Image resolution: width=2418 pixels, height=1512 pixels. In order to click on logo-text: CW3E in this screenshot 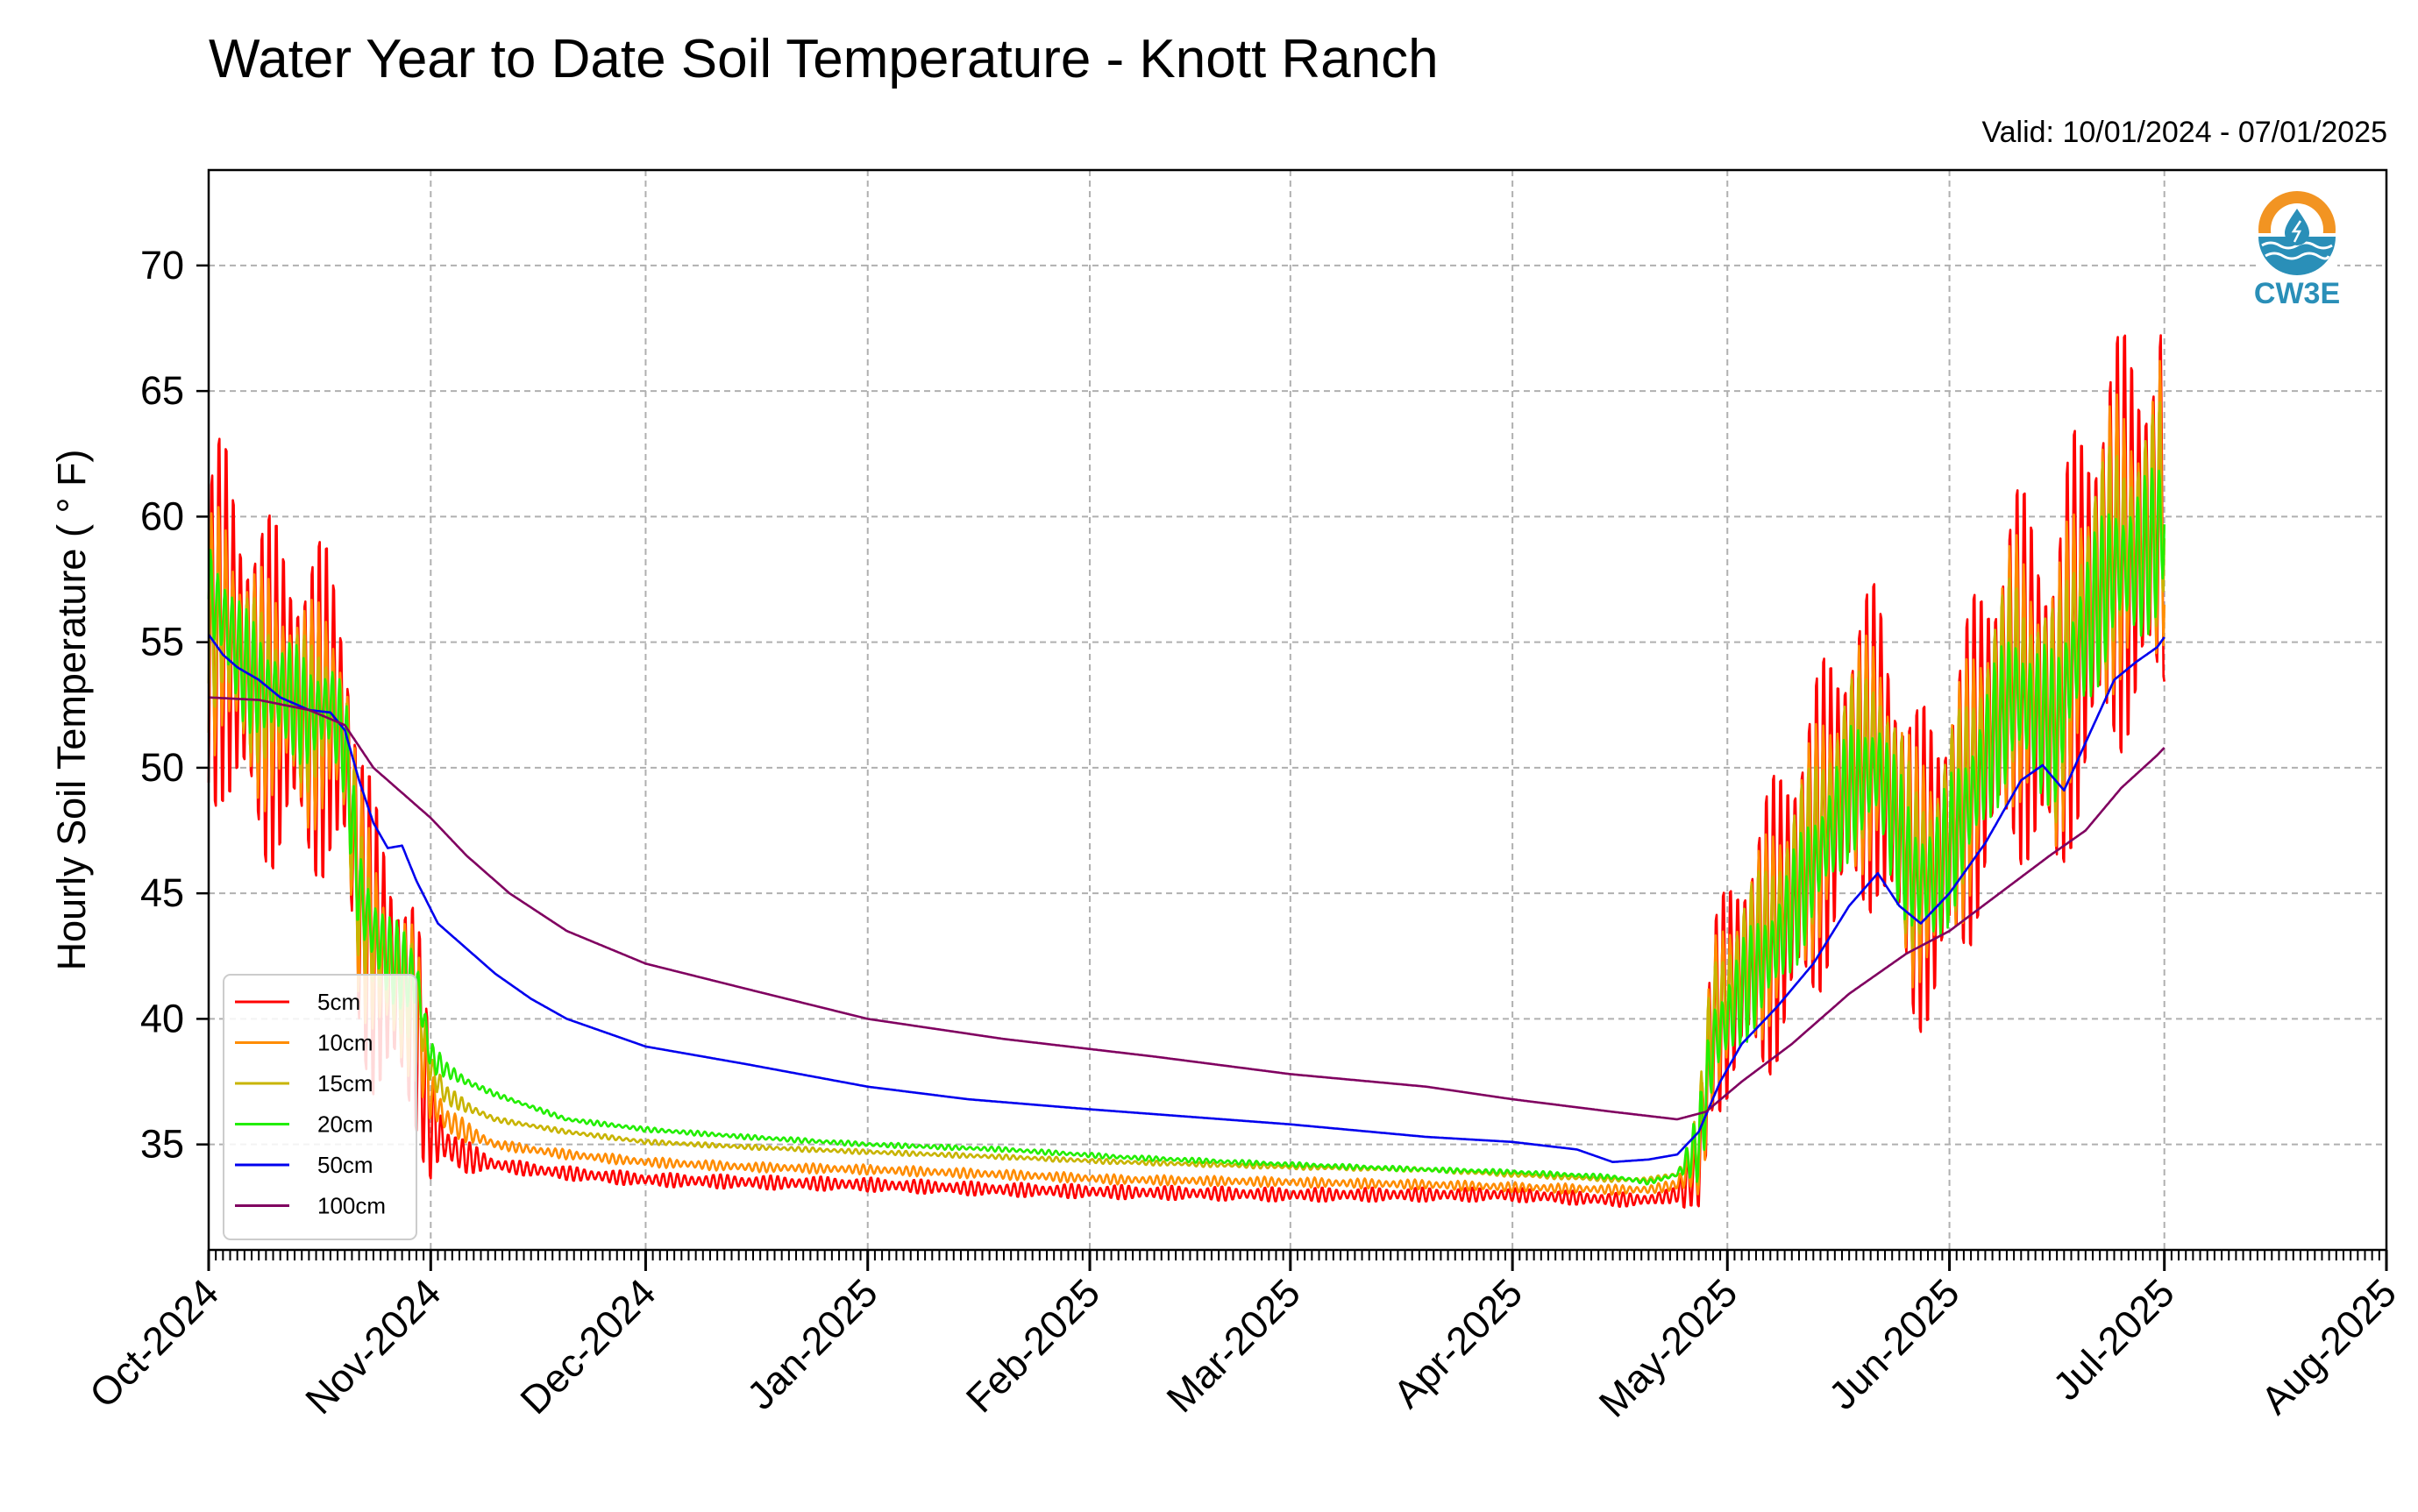, I will do `click(2297, 293)`.